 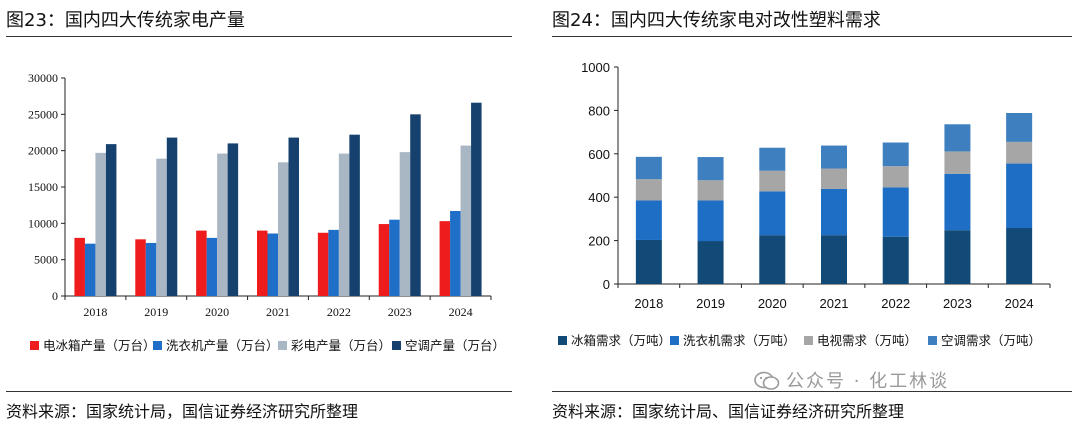 What do you see at coordinates (95, 312) in the screenshot?
I see `left-x-tick-label: 2018` at bounding box center [95, 312].